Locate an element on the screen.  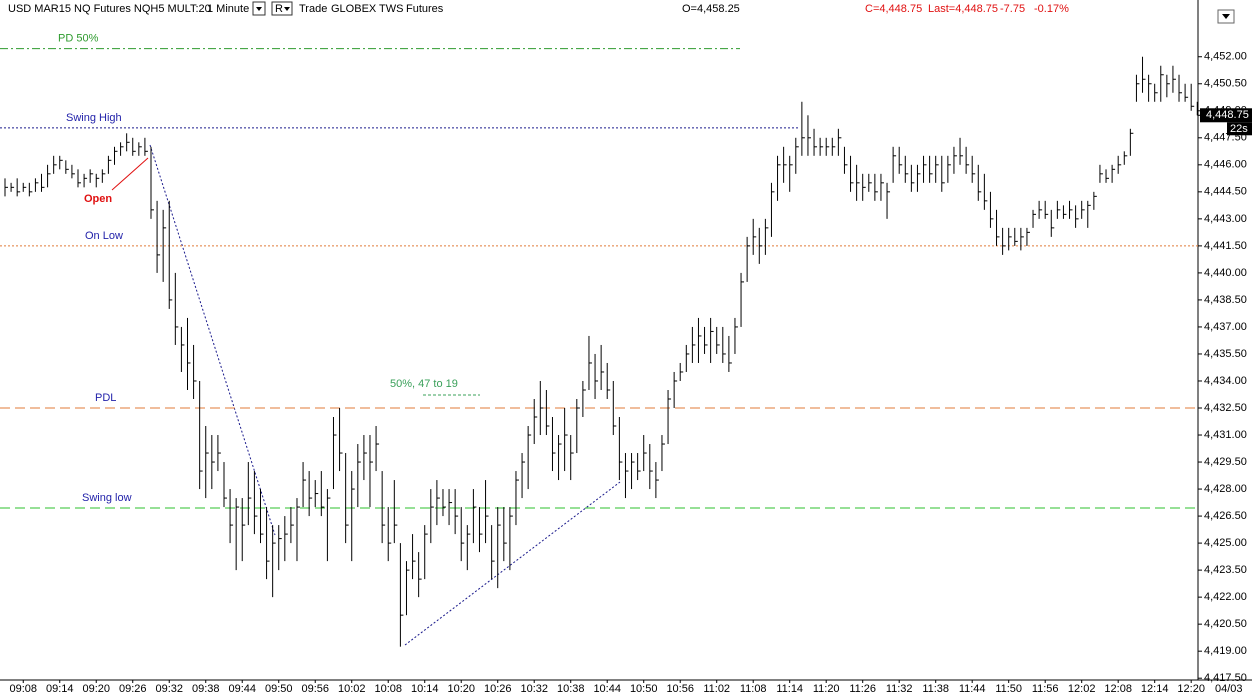
date-label: 04/03 is located at coordinates (1229, 689).